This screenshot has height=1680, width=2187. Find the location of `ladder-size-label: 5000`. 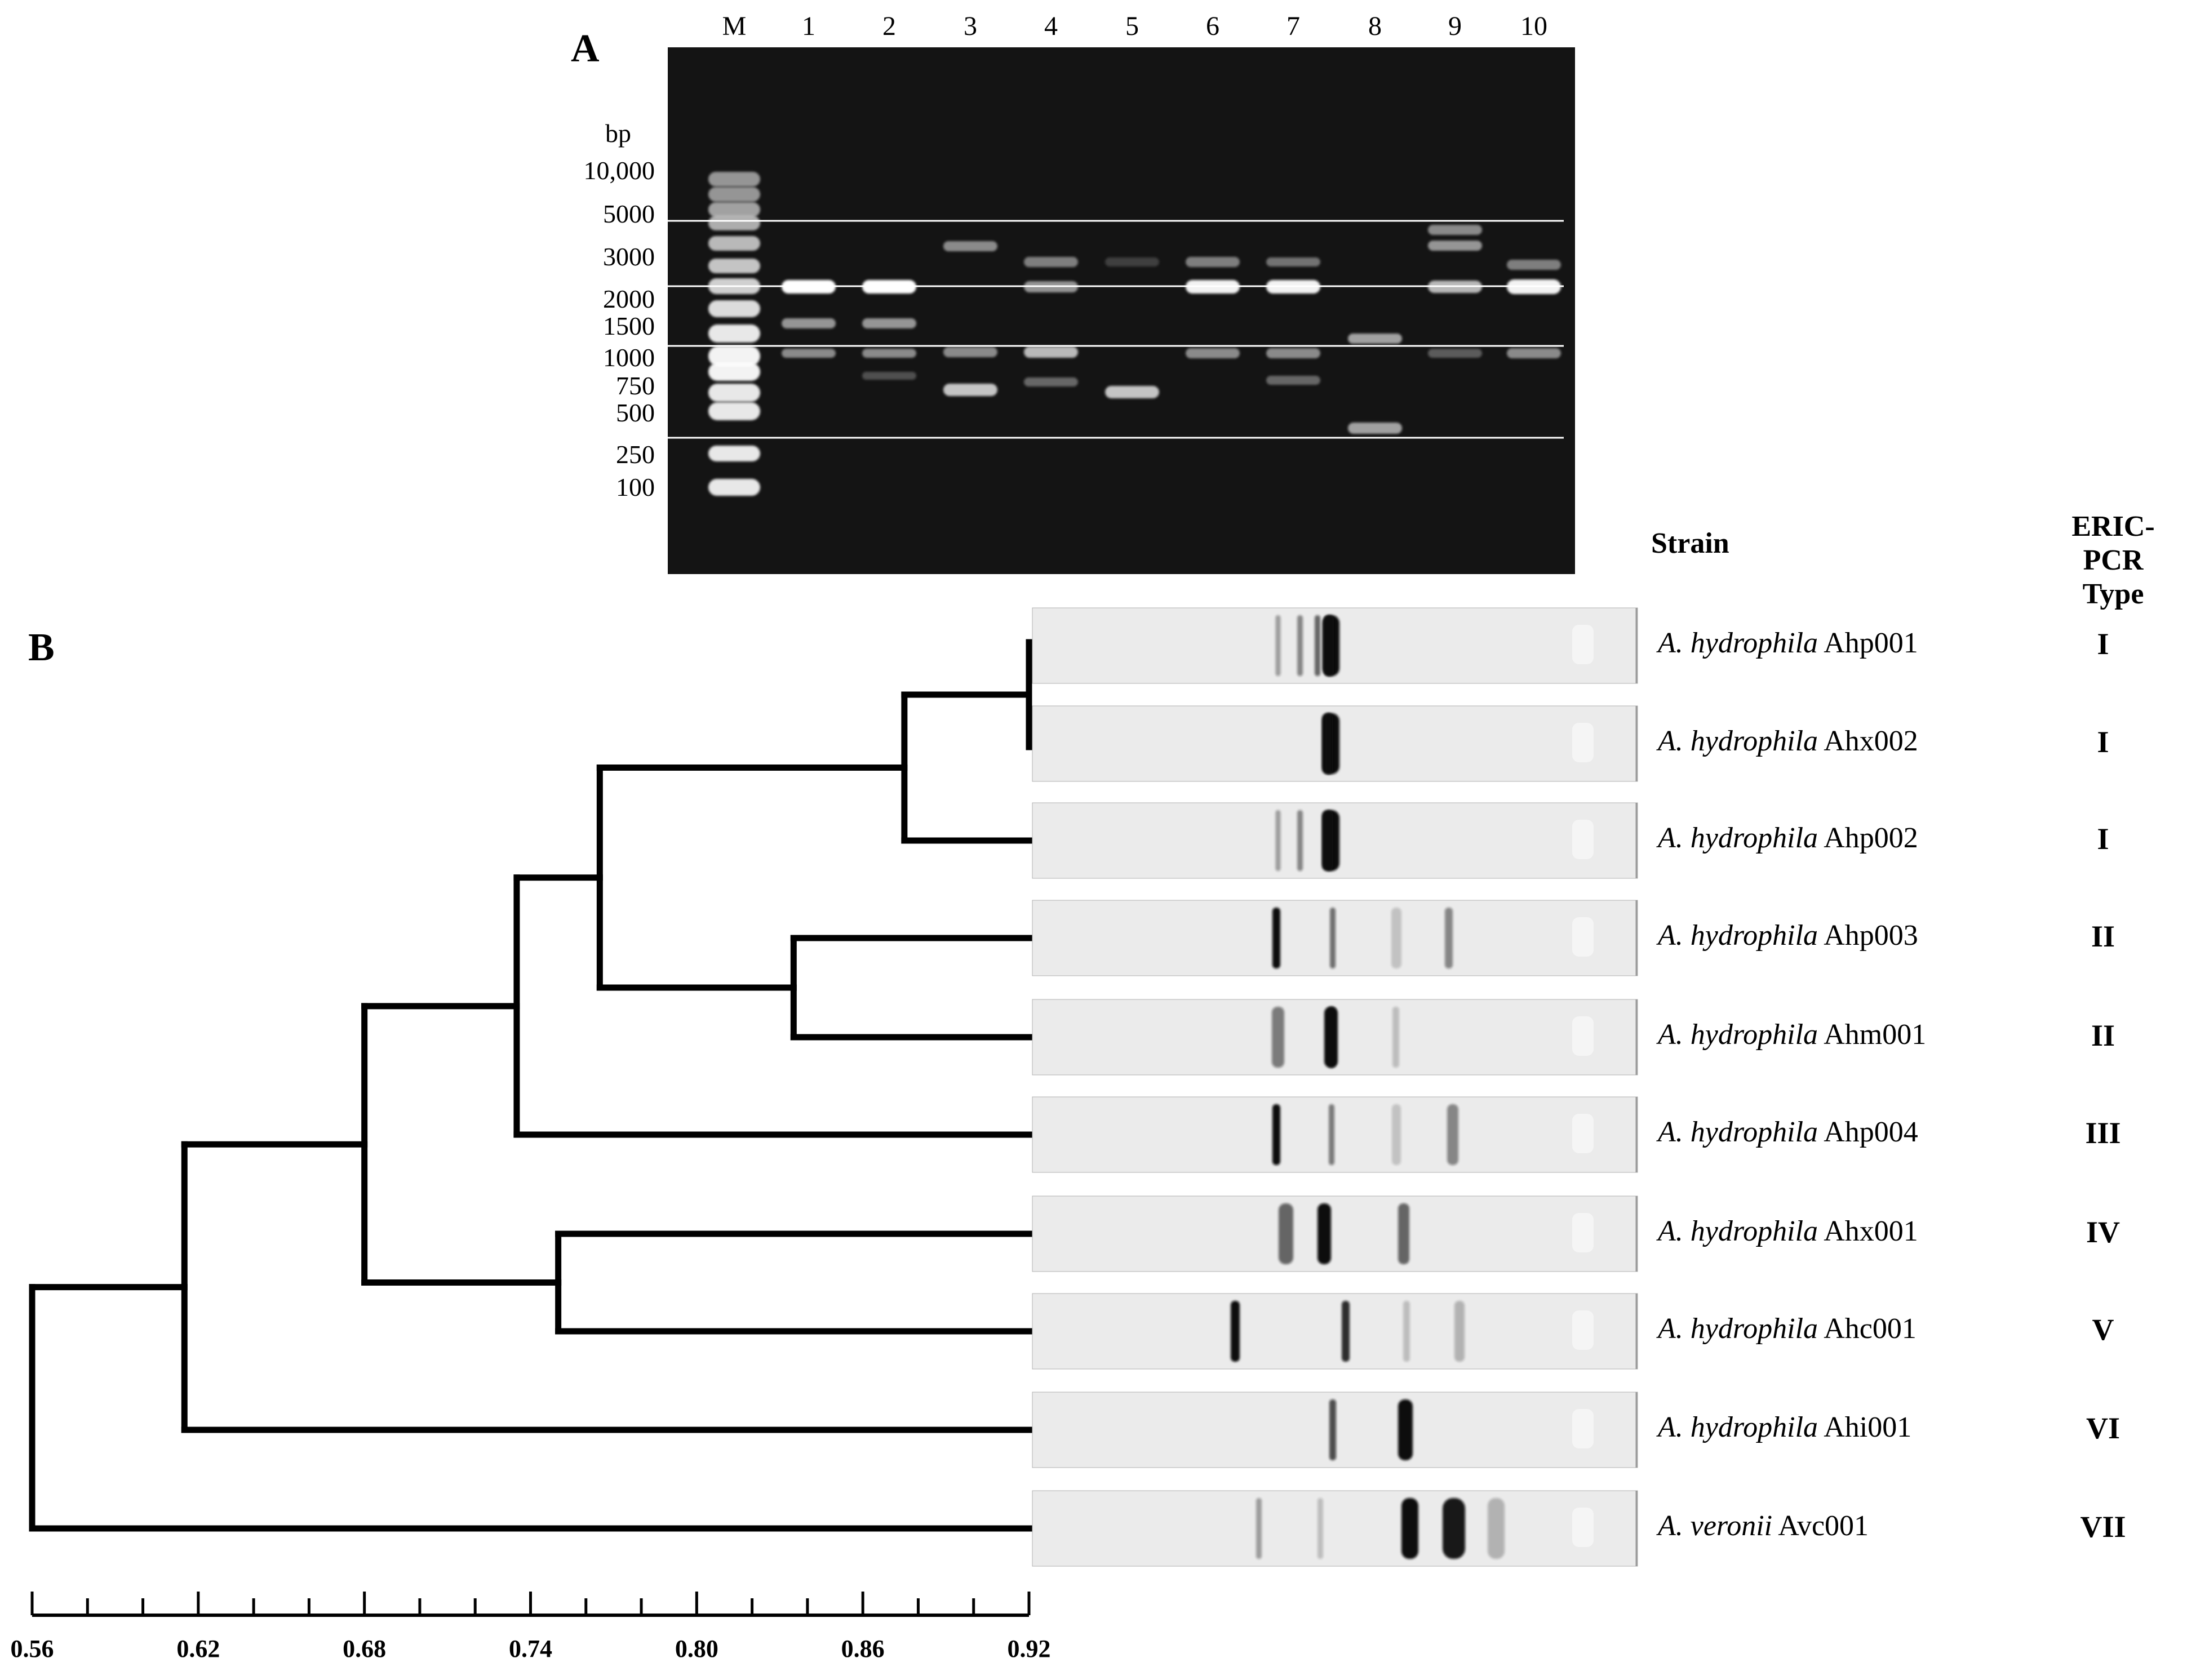

ladder-size-label: 5000 is located at coordinates (629, 213).